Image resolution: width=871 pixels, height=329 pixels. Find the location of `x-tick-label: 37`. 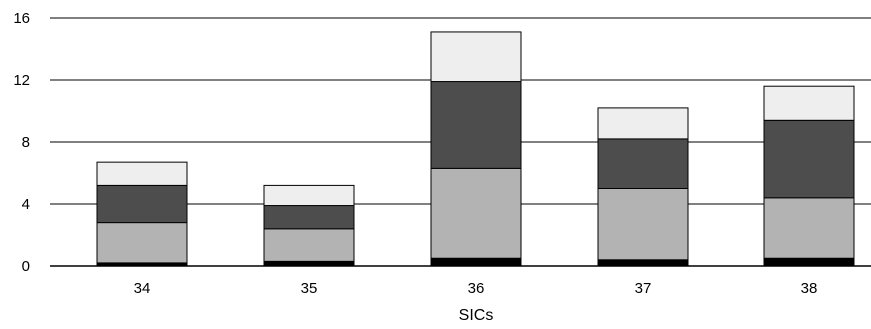

x-tick-label: 37 is located at coordinates (643, 288).